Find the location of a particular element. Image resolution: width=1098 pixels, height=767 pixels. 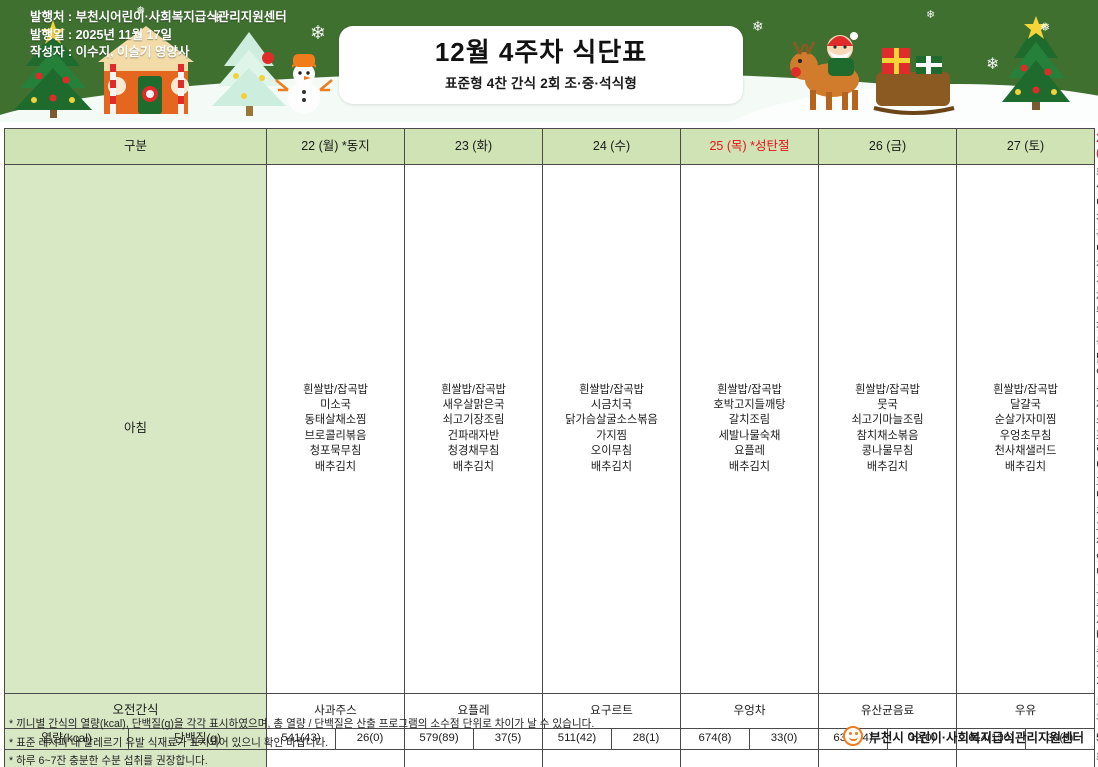

protein-value: 37(5) is located at coordinates (507, 739).